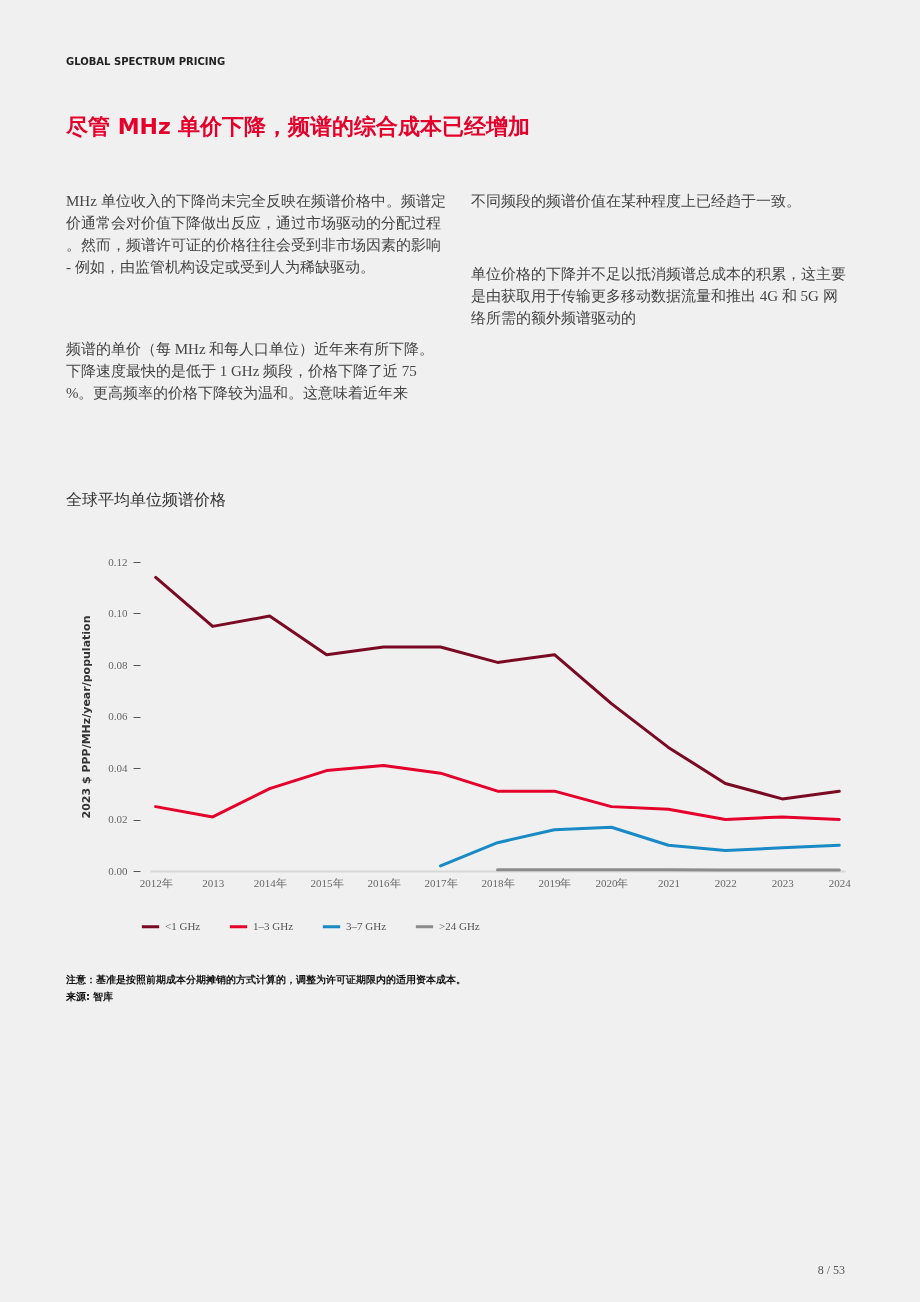 This screenshot has width=920, height=1302. I want to click on y-tick-label: 0.06, so click(118, 716).